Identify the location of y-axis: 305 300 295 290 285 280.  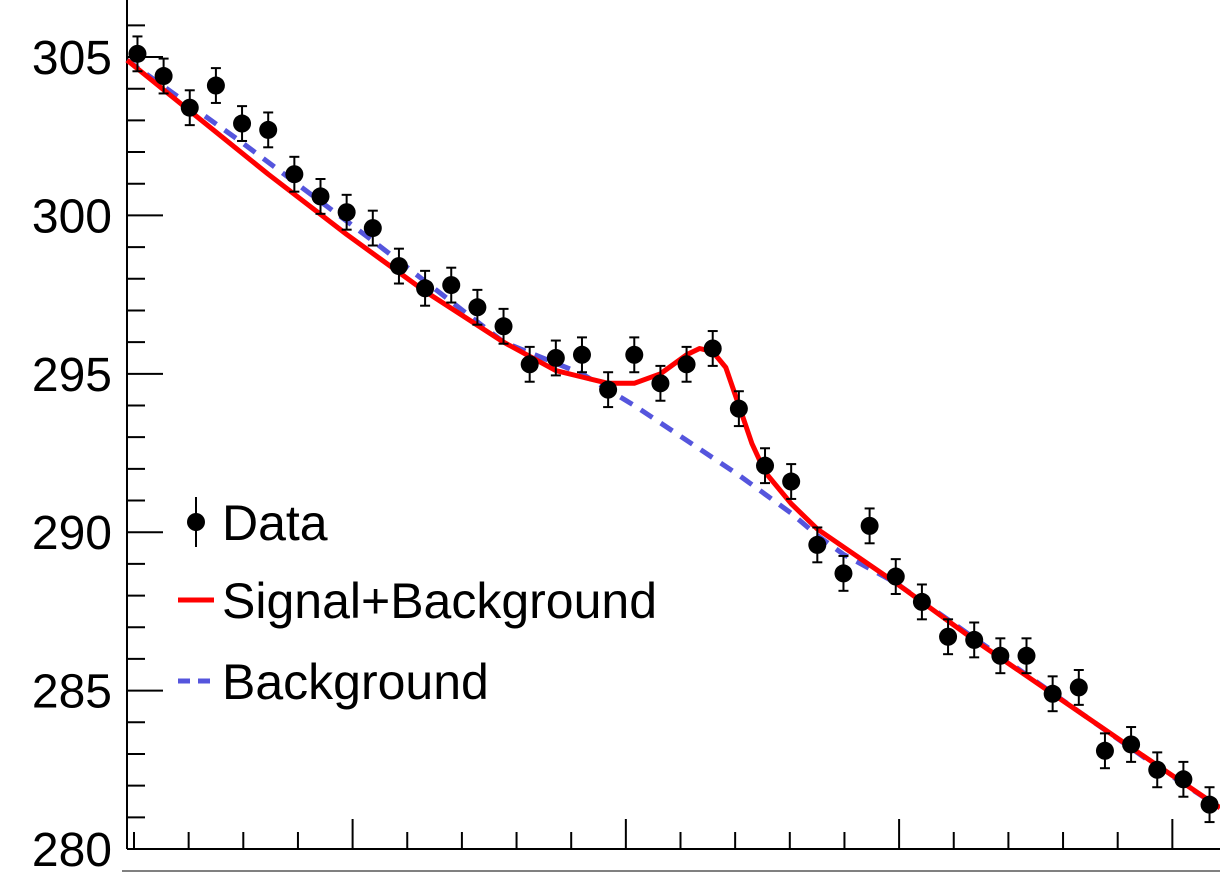
(97, 449).